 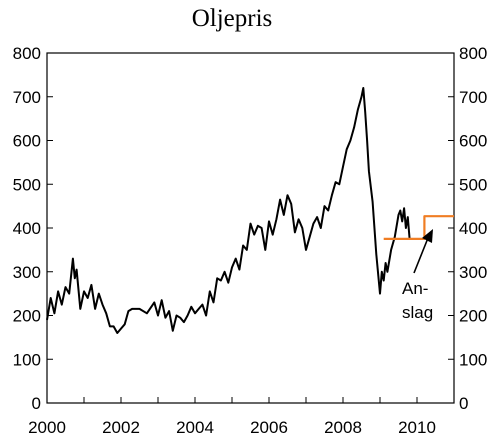 What do you see at coordinates (417, 312) in the screenshot?
I see `annotation-label-line2: slag` at bounding box center [417, 312].